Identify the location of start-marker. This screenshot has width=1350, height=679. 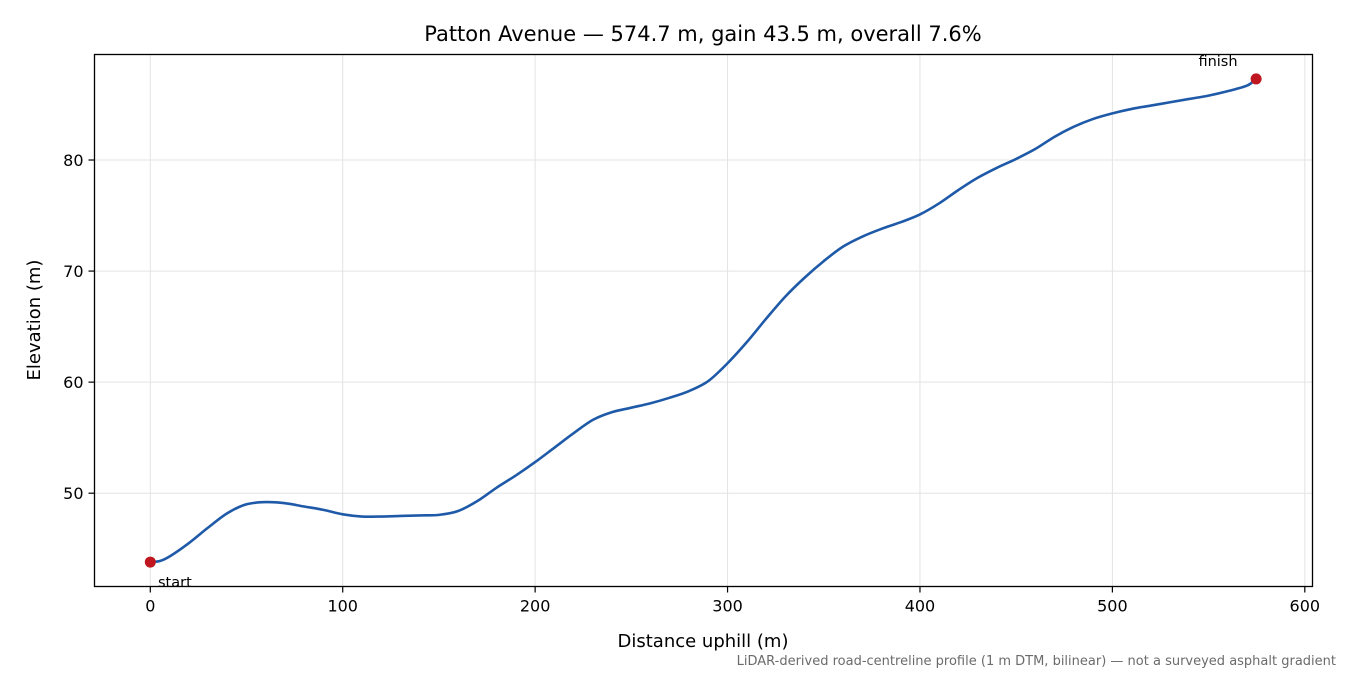
(150, 562).